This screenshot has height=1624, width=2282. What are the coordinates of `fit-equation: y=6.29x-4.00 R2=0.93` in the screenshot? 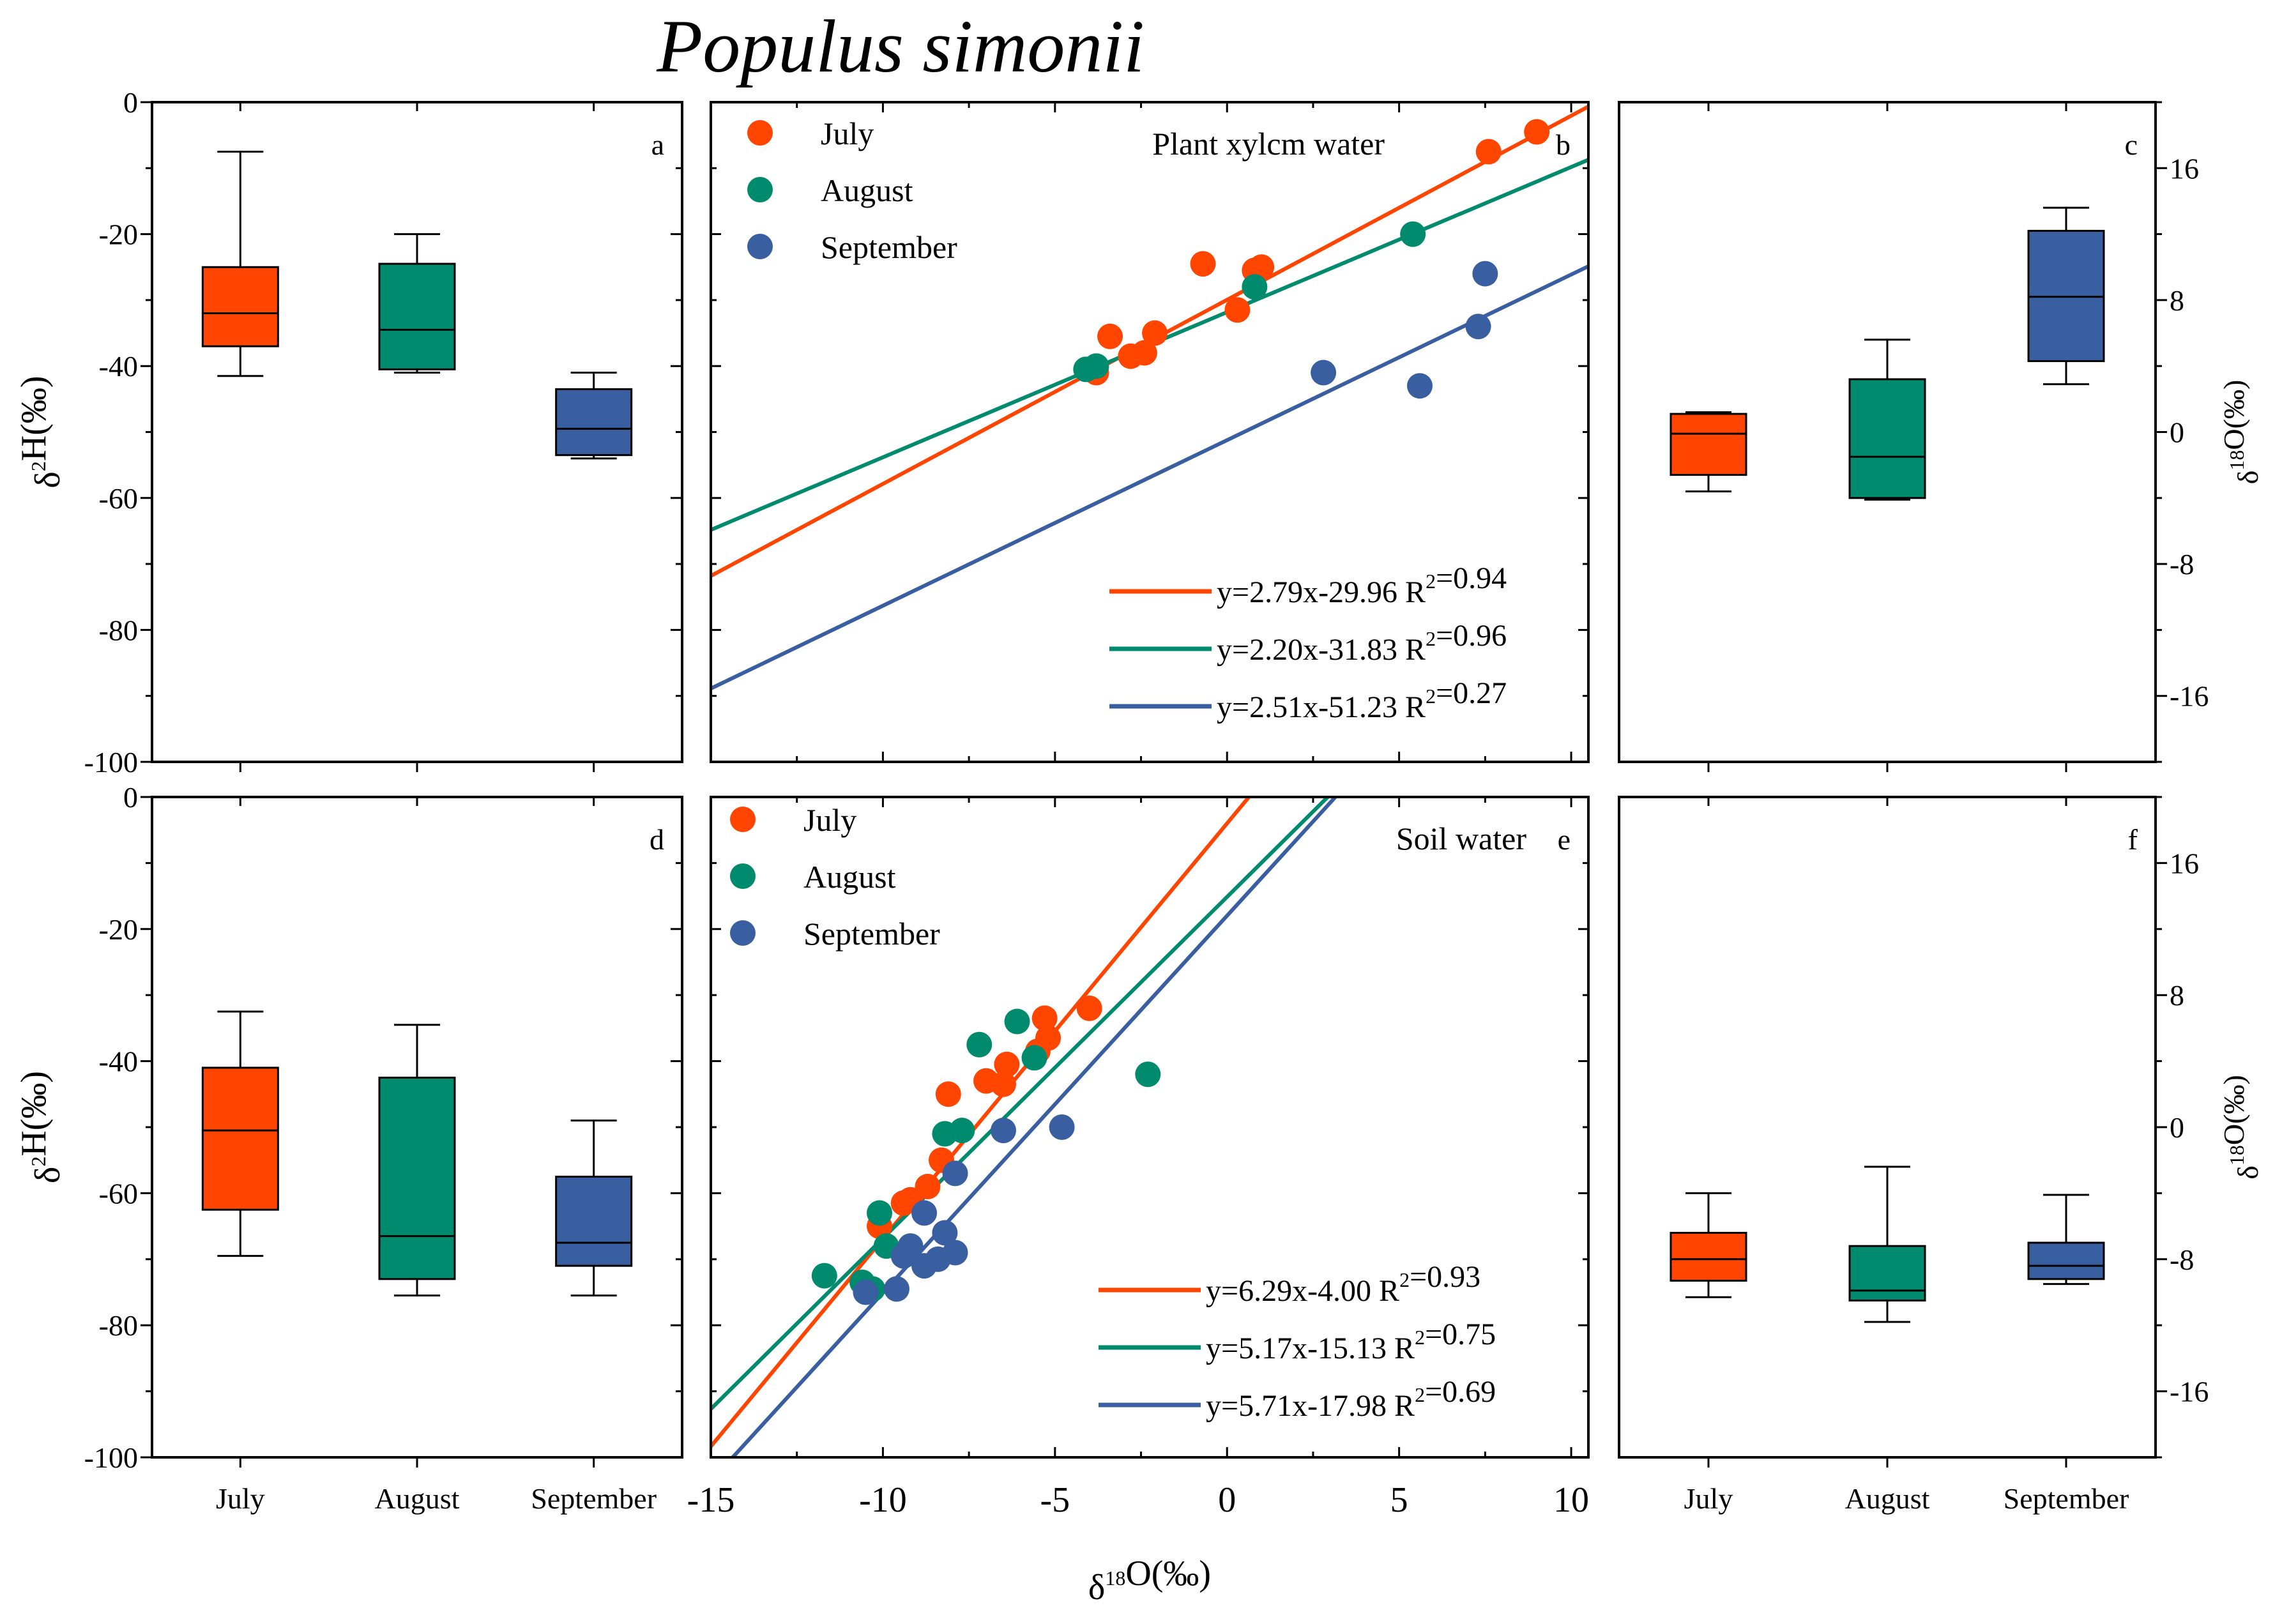 It's located at (1343, 1284).